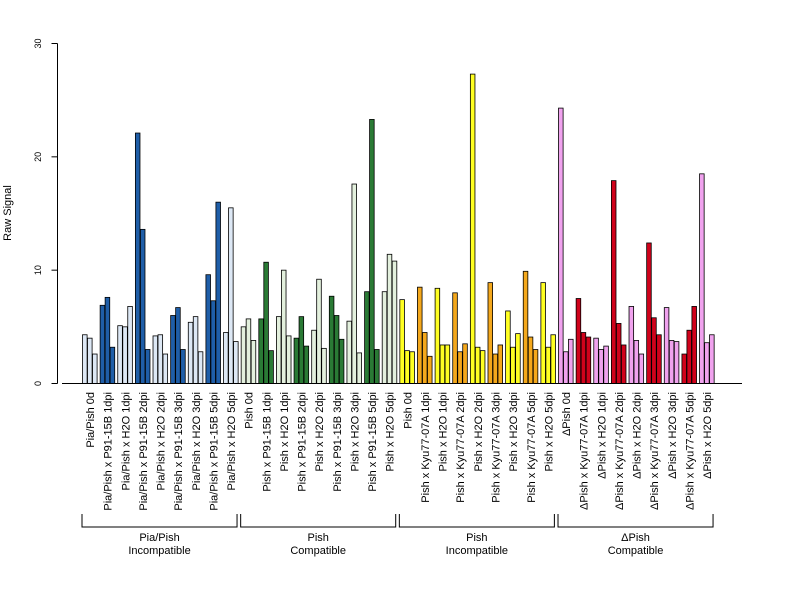 This screenshot has height=600, width=800. Describe the element at coordinates (45, 212) in the screenshot. I see `y-axis: 0 10 20 30` at that location.